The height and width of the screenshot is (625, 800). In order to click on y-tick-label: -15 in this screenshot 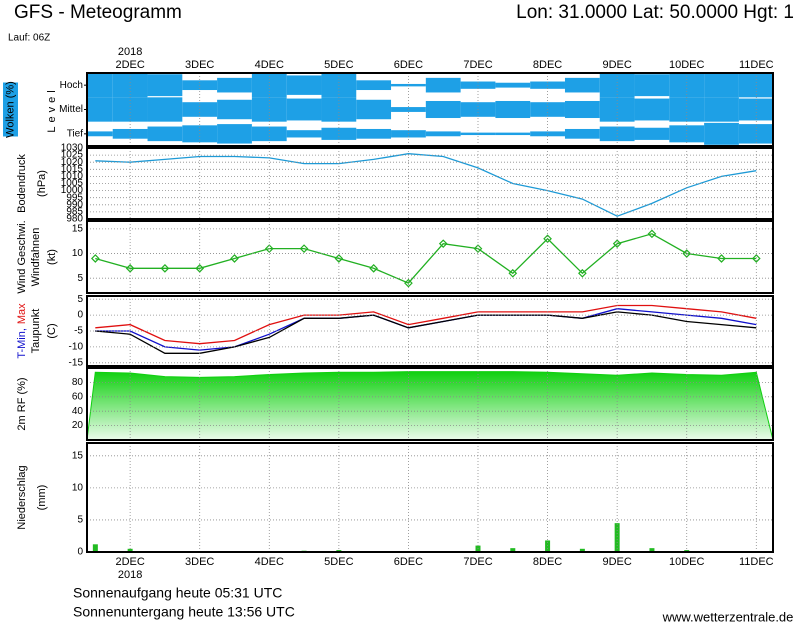, I will do `click(76, 362)`.